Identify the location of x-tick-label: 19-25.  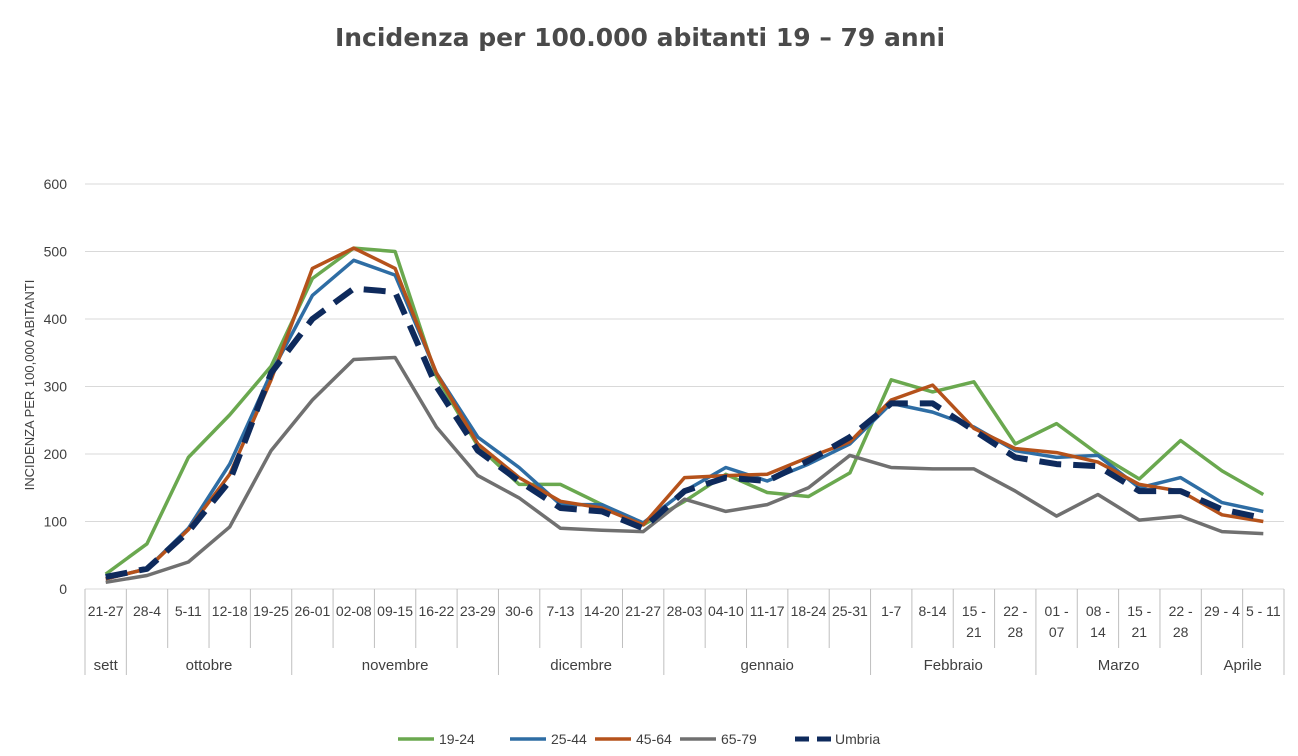
(271, 611).